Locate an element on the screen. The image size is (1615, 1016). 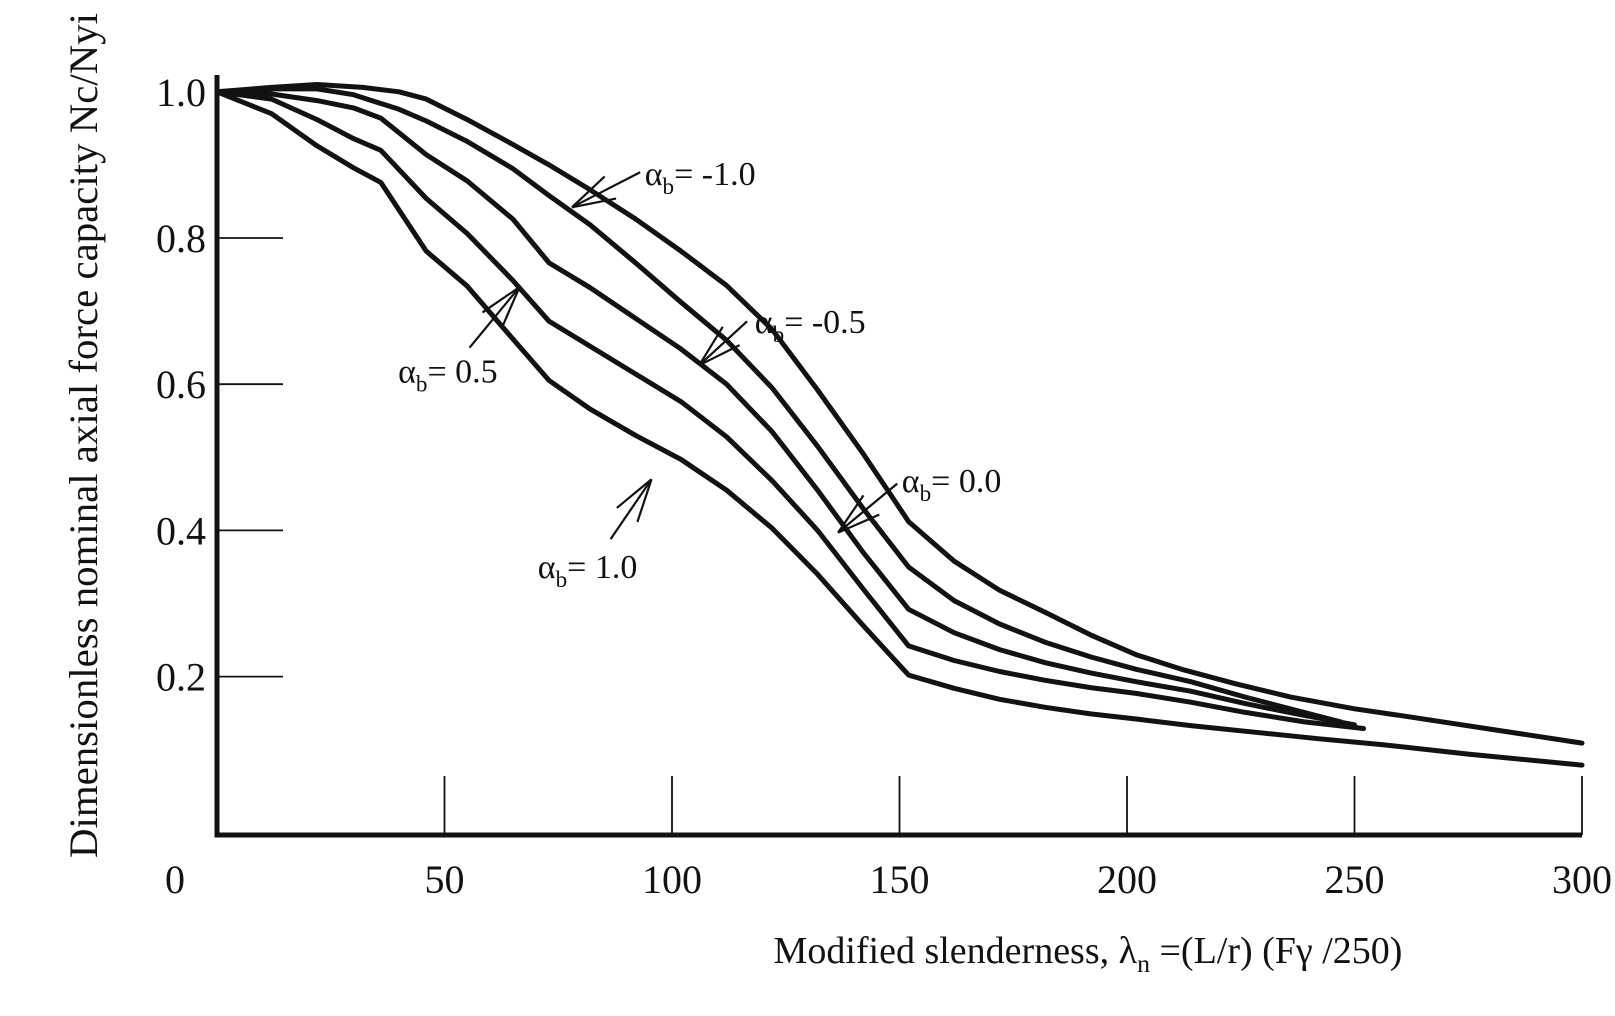
annotation-alpha-b-neg-1-0: αb= -1.0 is located at coordinates (663, 182).